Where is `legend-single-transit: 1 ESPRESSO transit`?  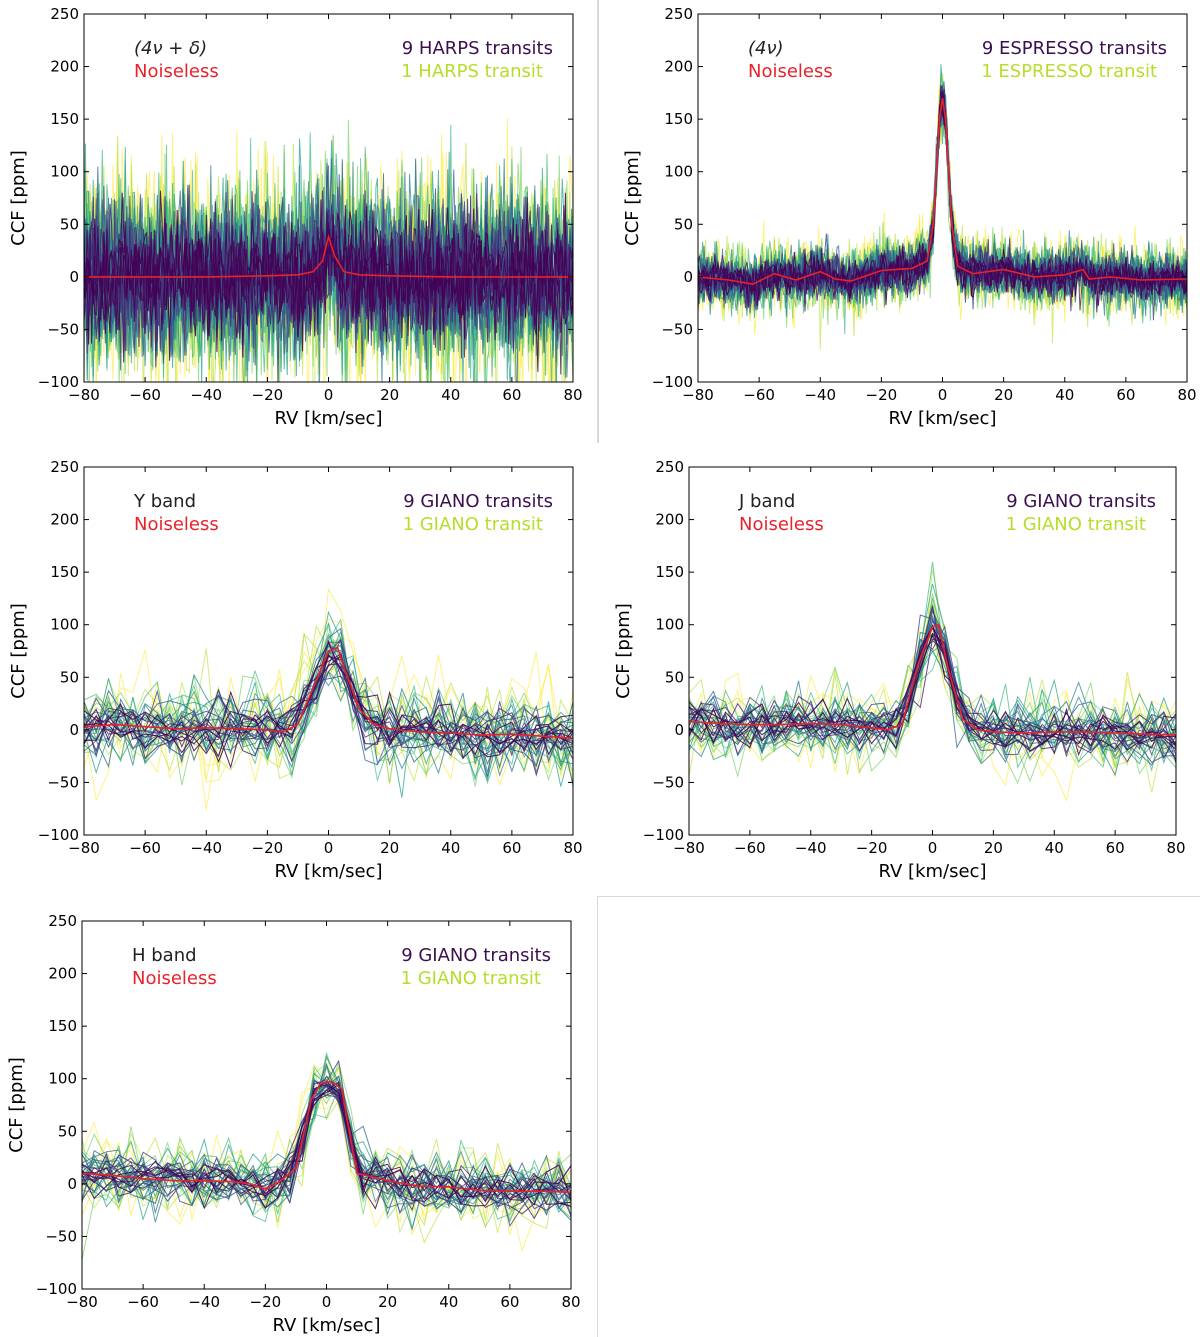
legend-single-transit: 1 ESPRESSO transit is located at coordinates (1069, 71).